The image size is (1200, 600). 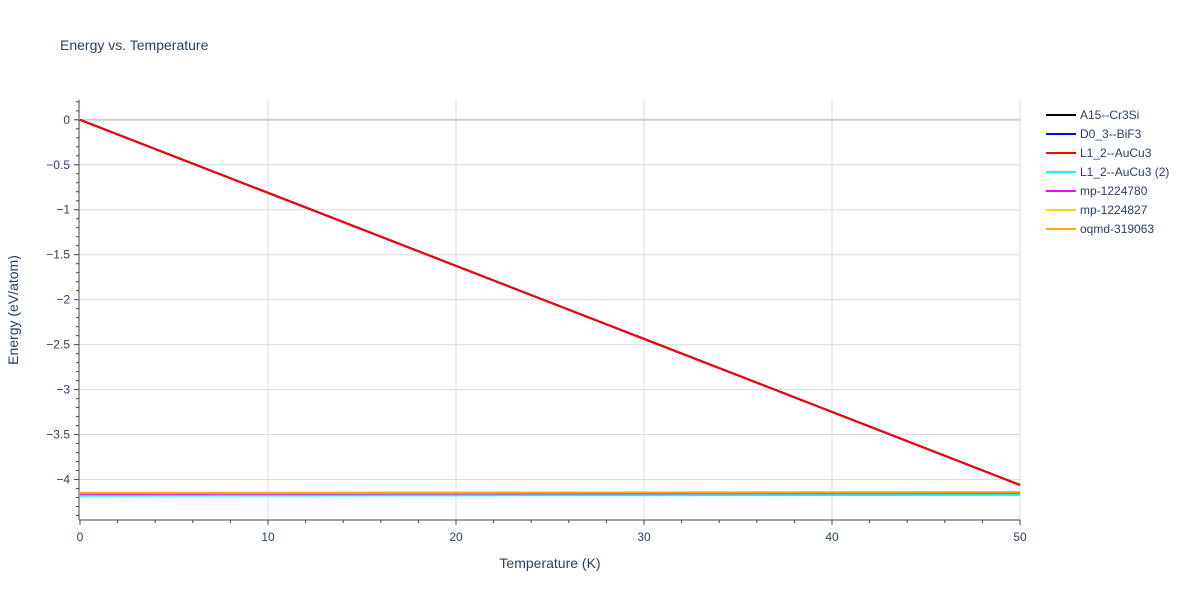 What do you see at coordinates (13, 310) in the screenshot?
I see `y-axis-title: Energy (eV/atom)` at bounding box center [13, 310].